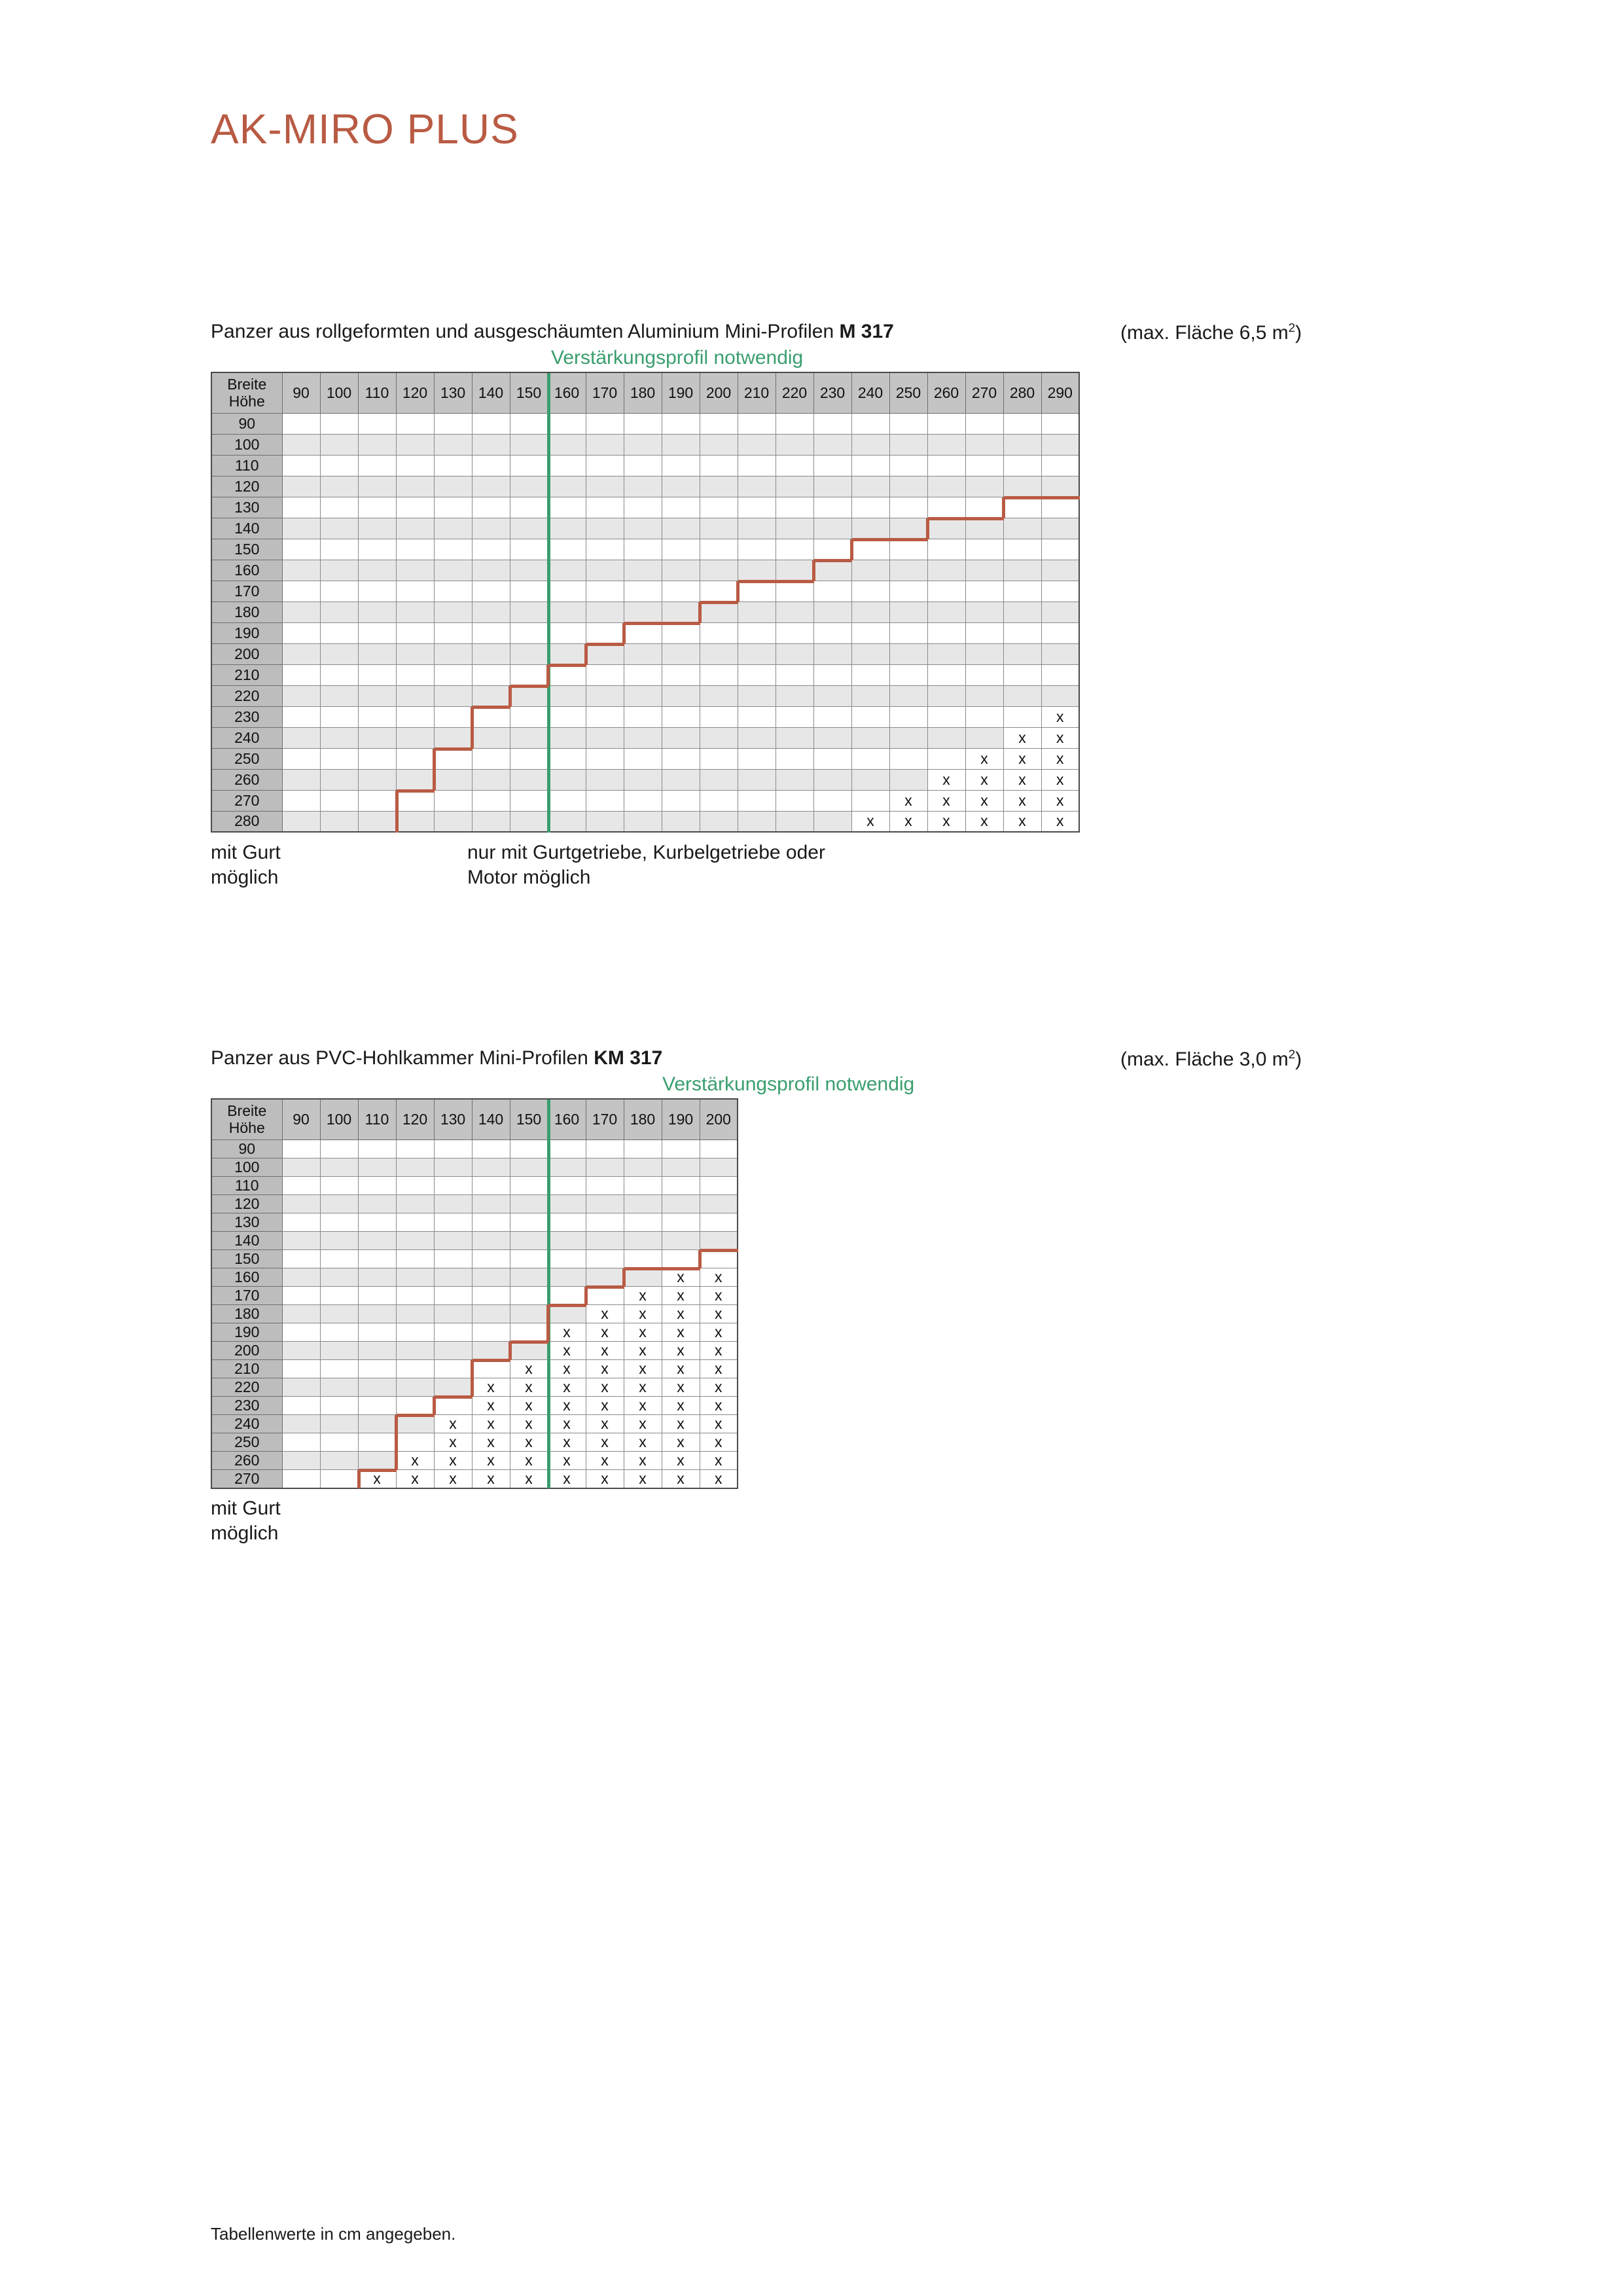 This screenshot has width=1623, height=2296. I want to click on matrix-cell-280-290: x, so click(1060, 821).